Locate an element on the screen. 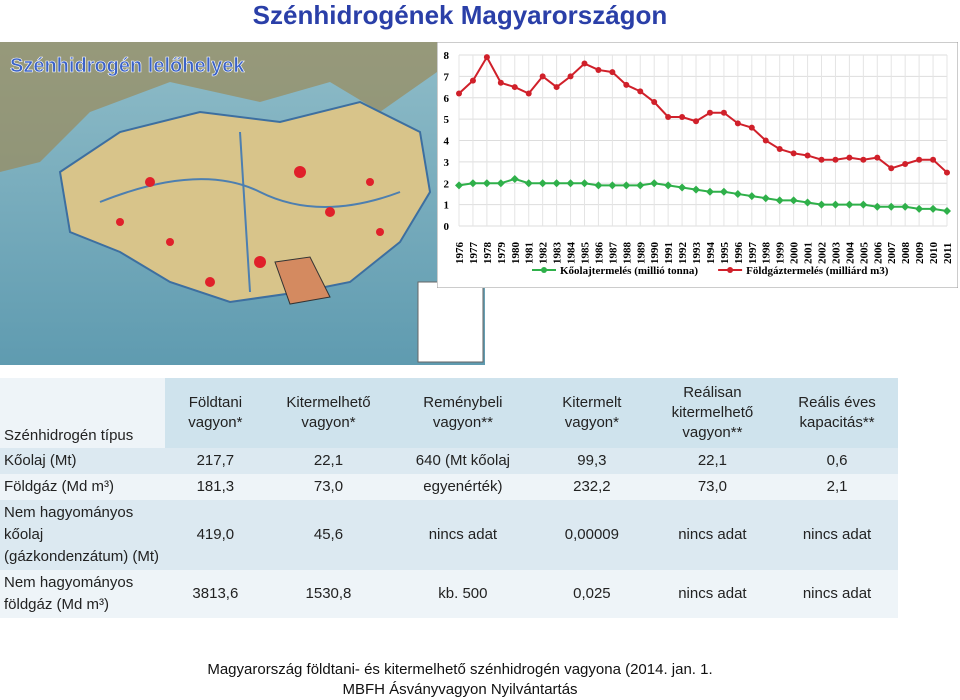 The image size is (960, 700). x-tick-label: 1991 is located at coordinates (669, 253).